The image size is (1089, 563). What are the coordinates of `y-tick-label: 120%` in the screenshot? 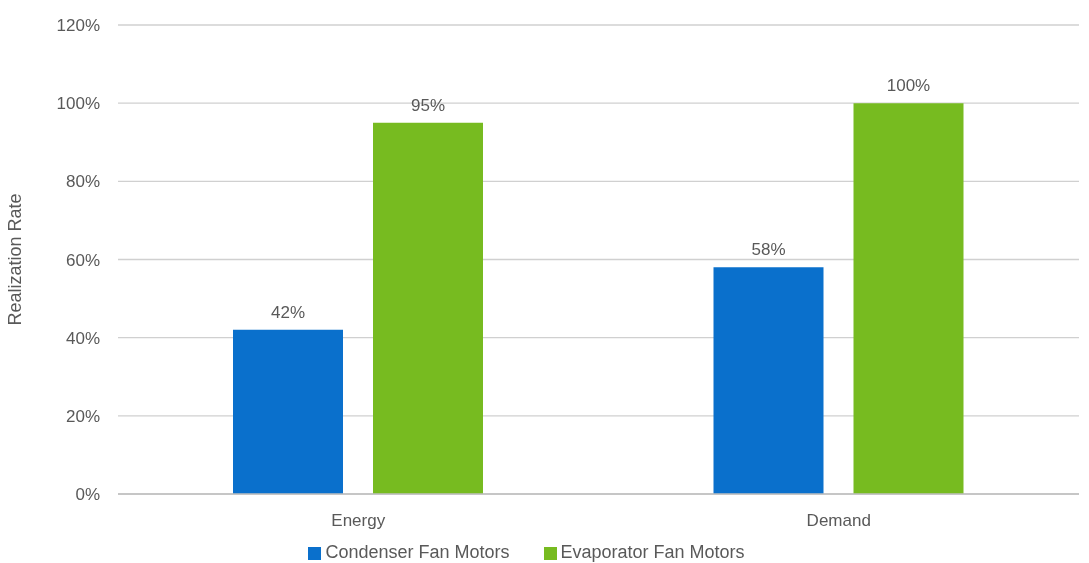 It's located at (78, 26).